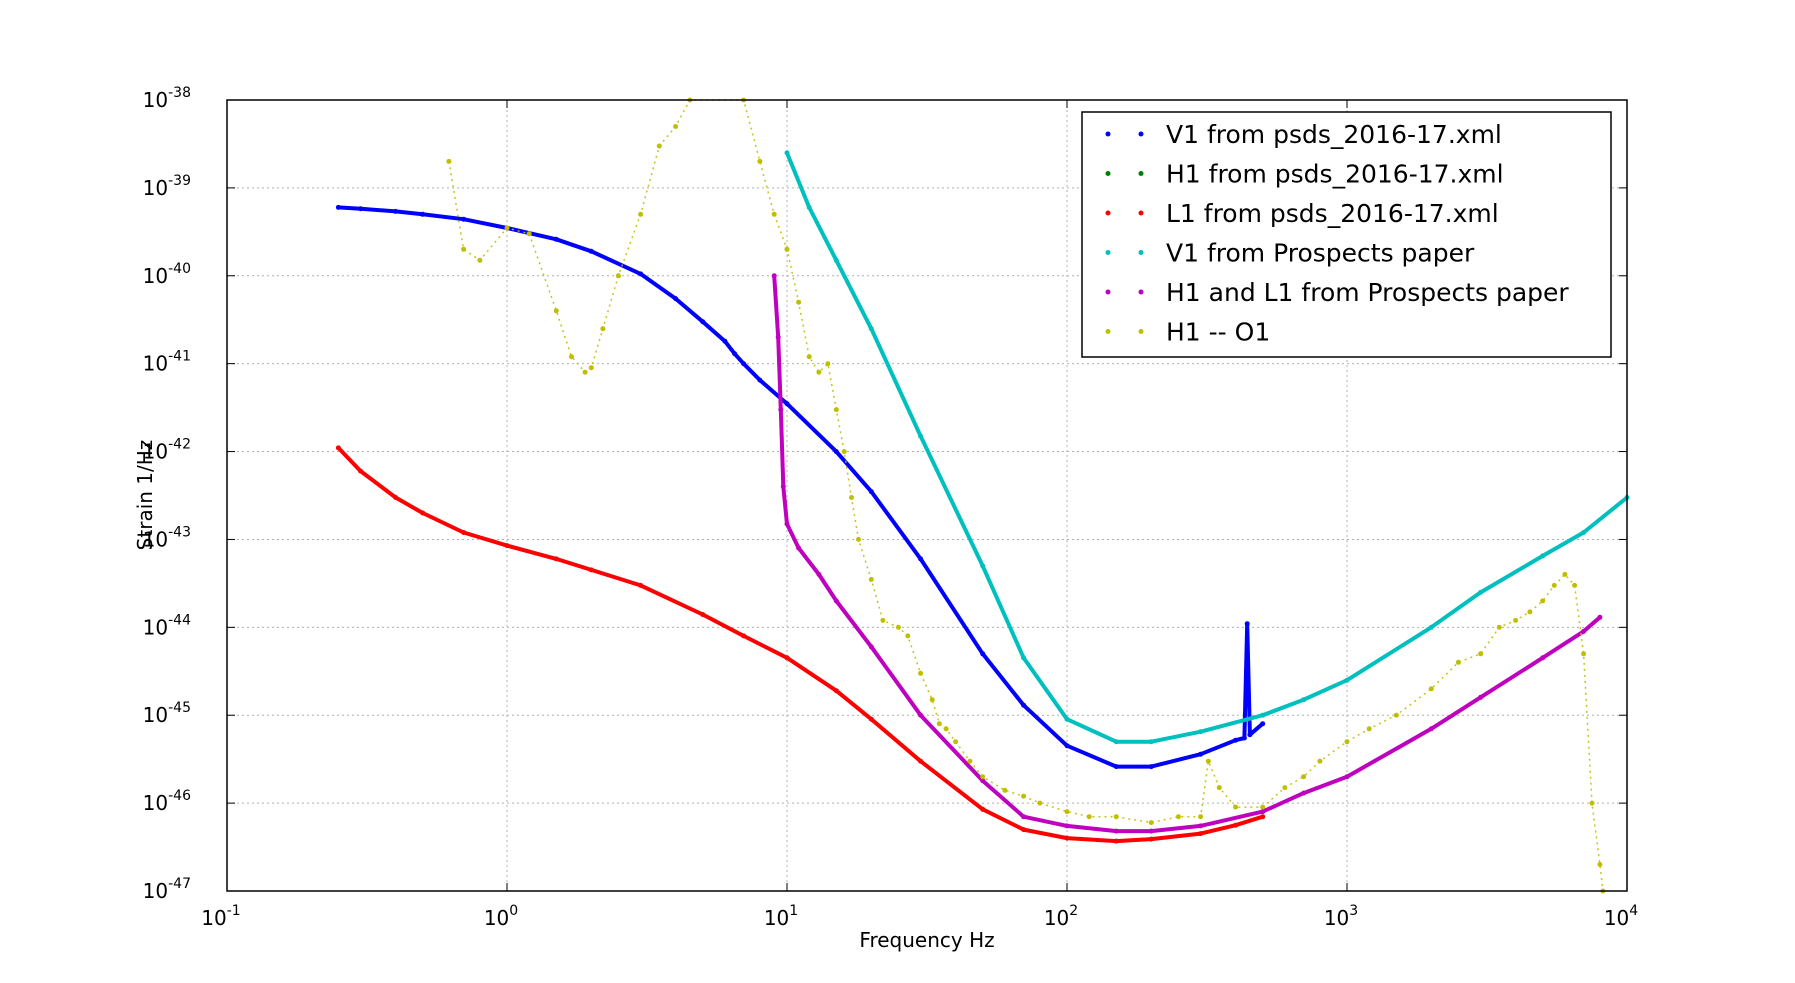  I want to click on y-tick-label-exponent: -40, so click(179, 269).